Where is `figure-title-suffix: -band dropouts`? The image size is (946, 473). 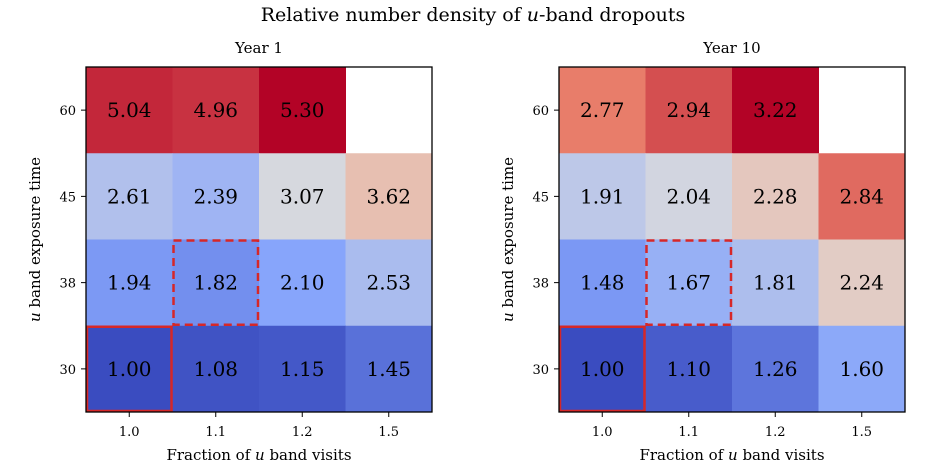 figure-title-suffix: -band dropouts is located at coordinates (612, 15).